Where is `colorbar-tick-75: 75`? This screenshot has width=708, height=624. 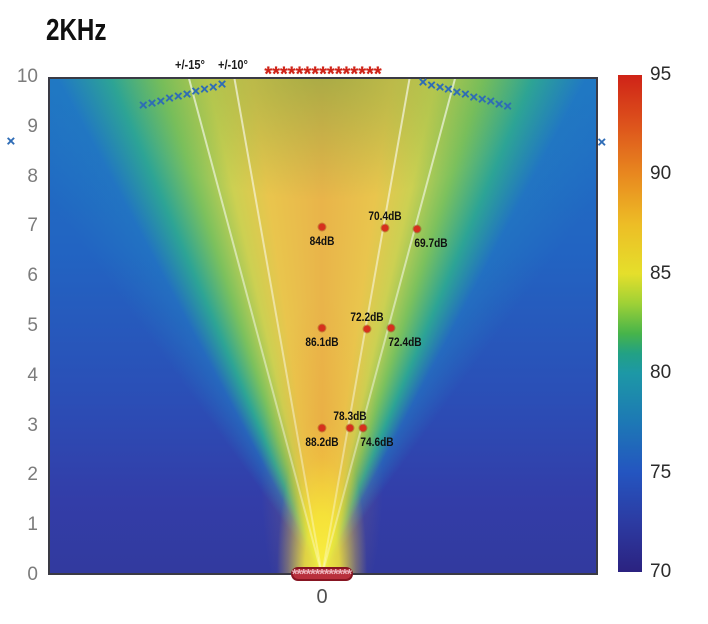 colorbar-tick-75: 75 is located at coordinates (661, 472).